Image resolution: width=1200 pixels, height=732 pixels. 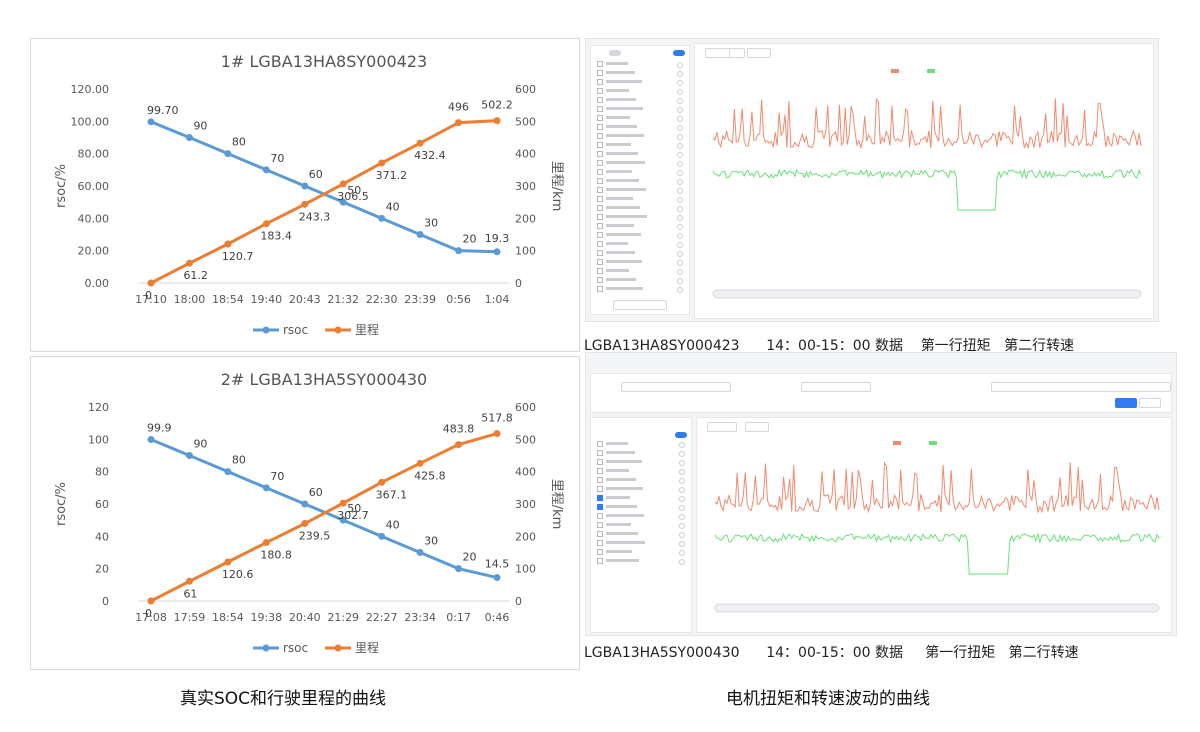 I want to click on date-range-input, so click(x=1081, y=387).